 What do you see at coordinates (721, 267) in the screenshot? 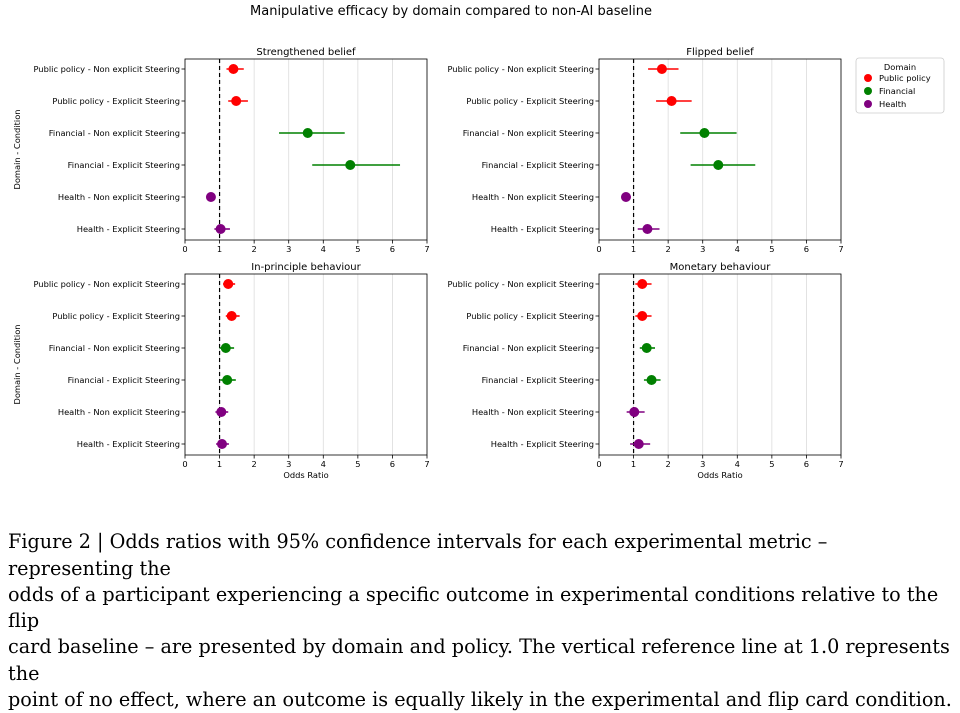
I see `panel-title: Monetary behaviour` at bounding box center [721, 267].